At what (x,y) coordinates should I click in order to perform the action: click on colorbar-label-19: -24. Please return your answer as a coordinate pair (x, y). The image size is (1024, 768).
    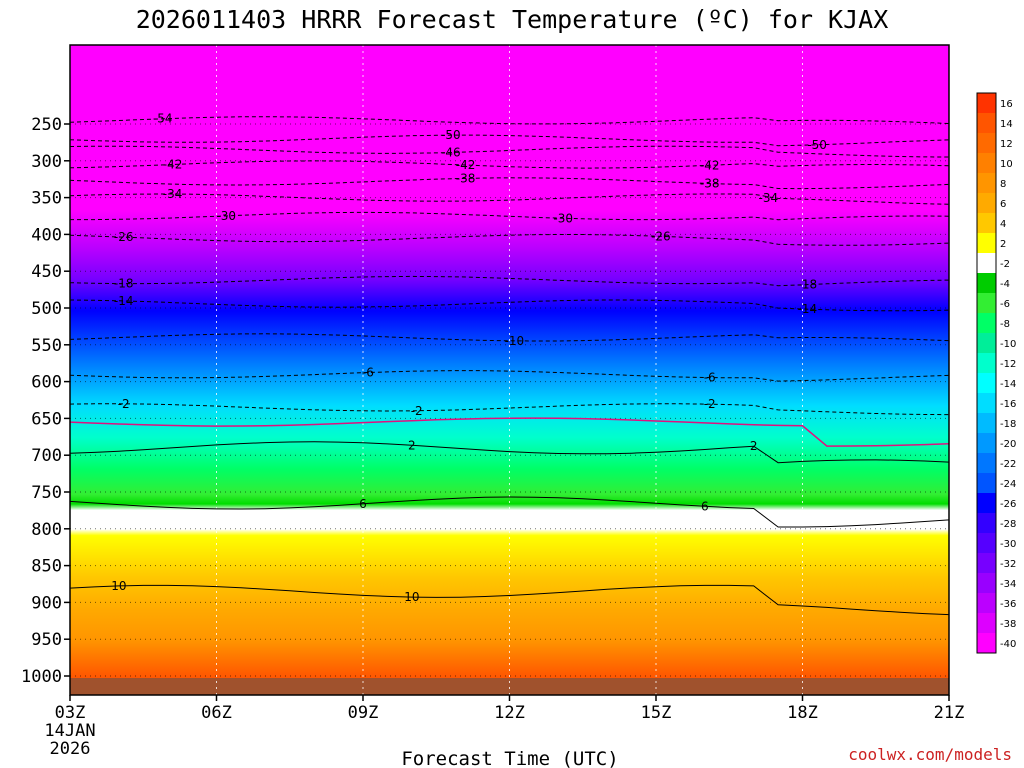
    Looking at the image, I should click on (1008, 484).